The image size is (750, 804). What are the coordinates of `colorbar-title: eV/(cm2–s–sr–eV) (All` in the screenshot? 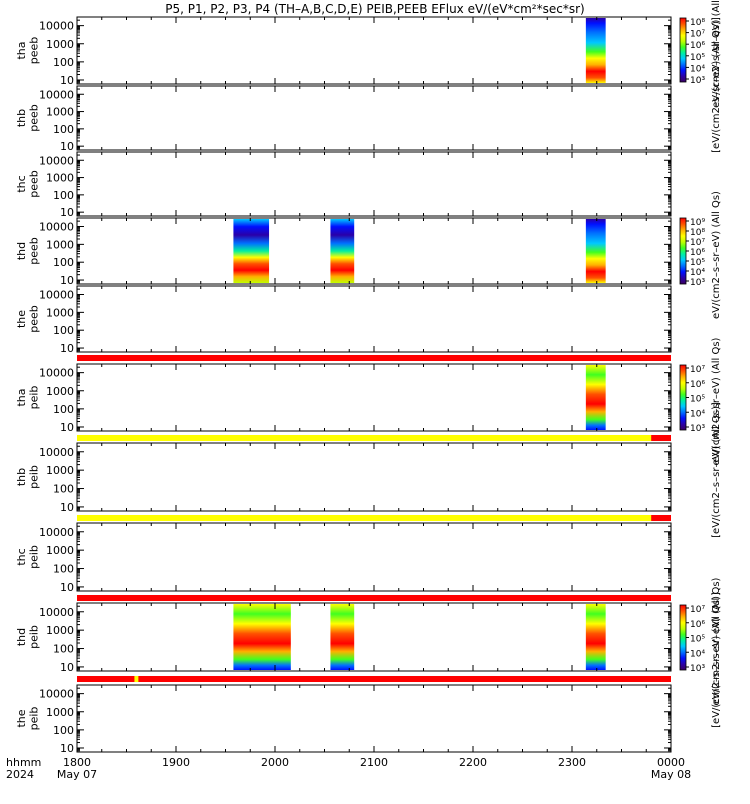 It's located at (716, 54).